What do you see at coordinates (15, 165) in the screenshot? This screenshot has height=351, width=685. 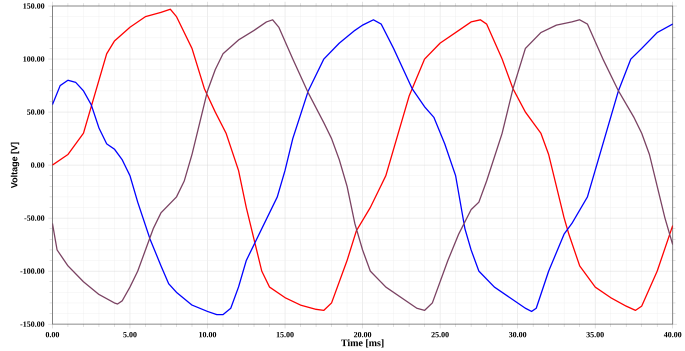 I see `y-axis-title: Voltage [V]` at bounding box center [15, 165].